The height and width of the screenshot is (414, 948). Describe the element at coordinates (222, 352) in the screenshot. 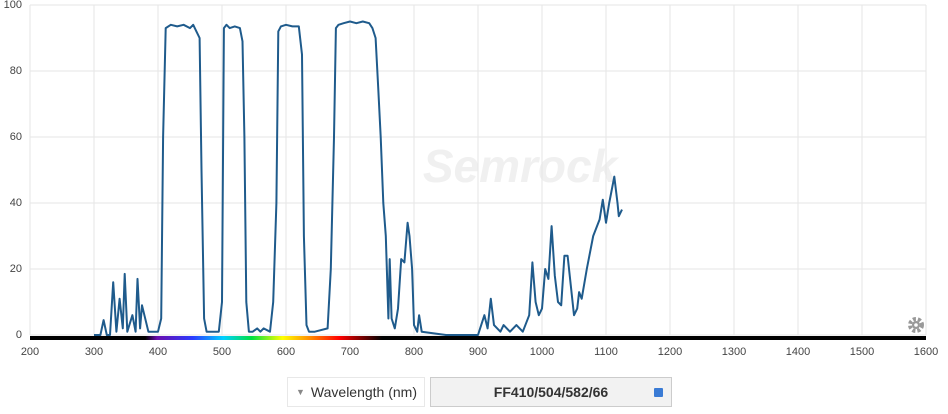

I see `x-tick-label: 500` at that location.